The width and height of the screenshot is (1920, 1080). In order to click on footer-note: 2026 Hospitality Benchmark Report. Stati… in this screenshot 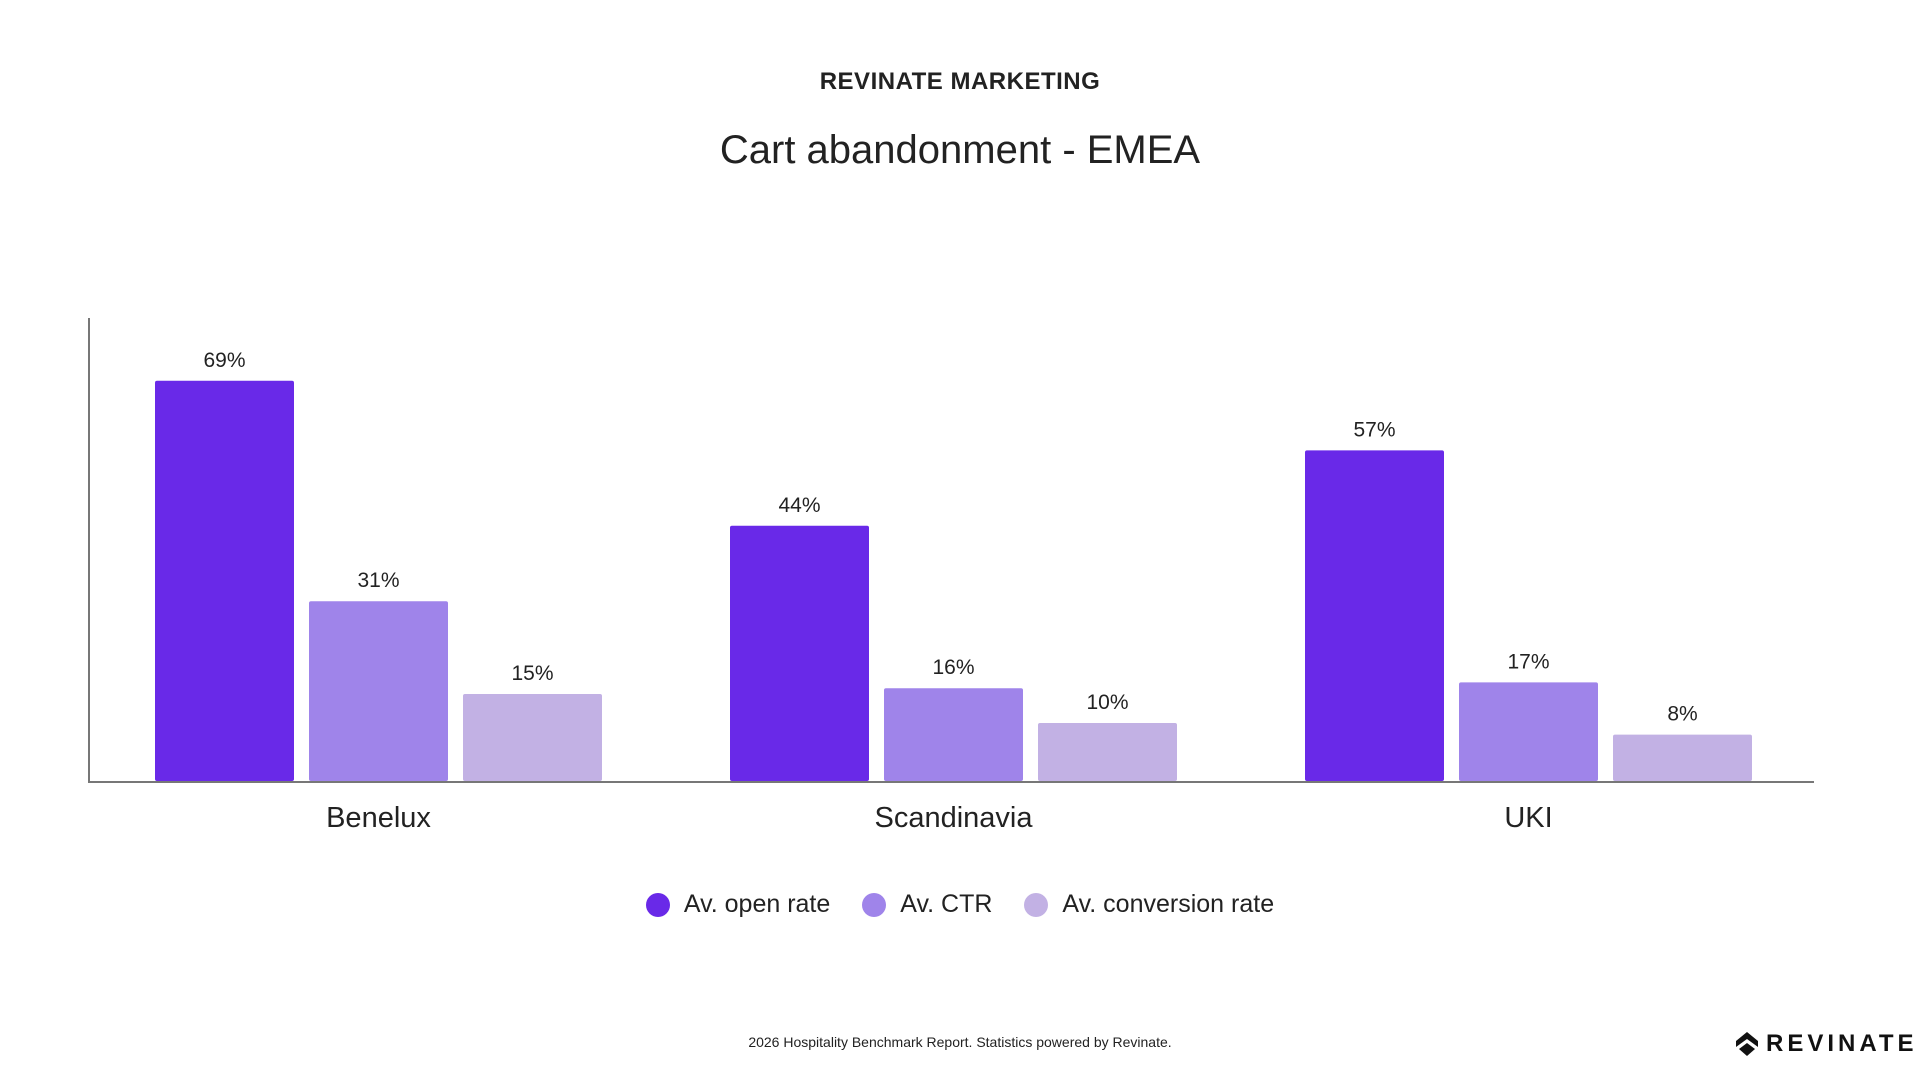, I will do `click(960, 1042)`.